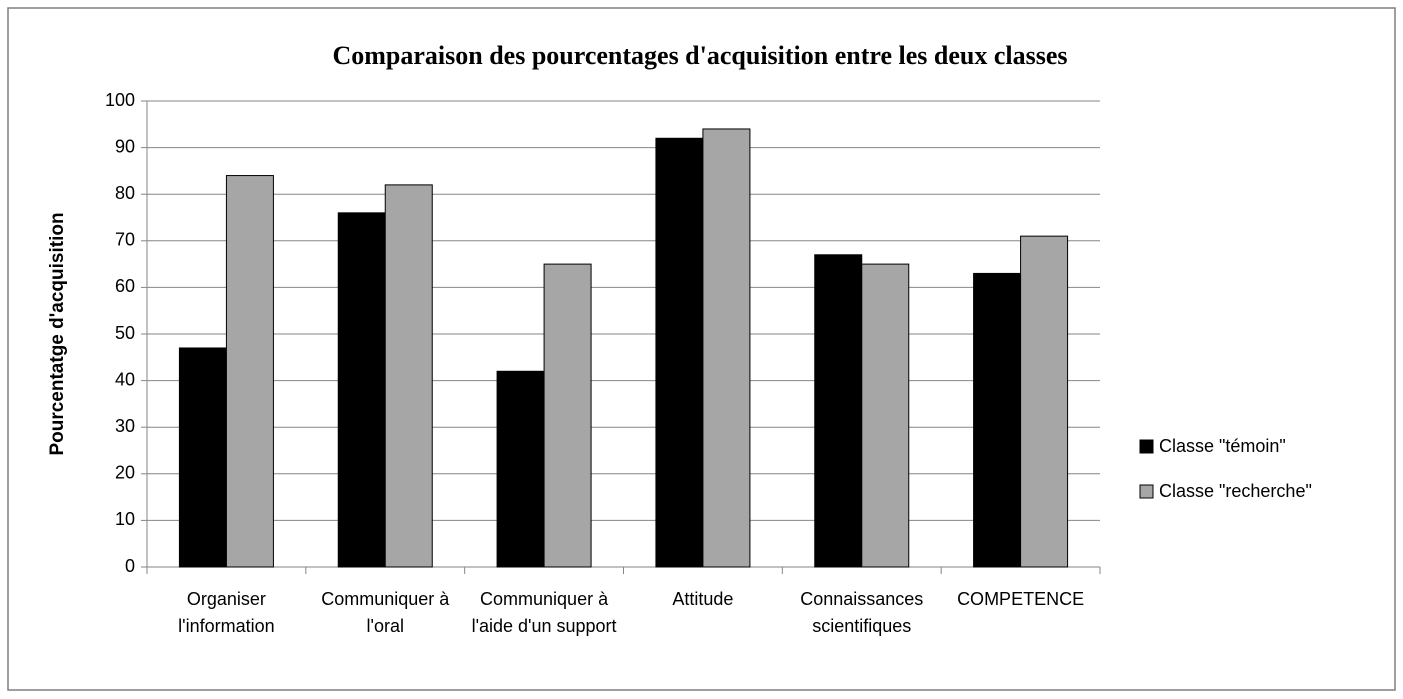 The height and width of the screenshot is (699, 1403). I want to click on y-axis-label: Pourcentatge d'acquisition, so click(57, 333).